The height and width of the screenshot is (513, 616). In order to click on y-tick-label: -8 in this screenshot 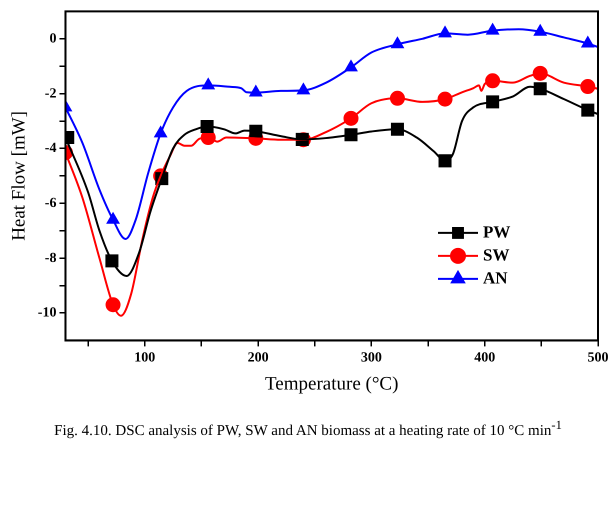, I will do `click(50, 258)`.